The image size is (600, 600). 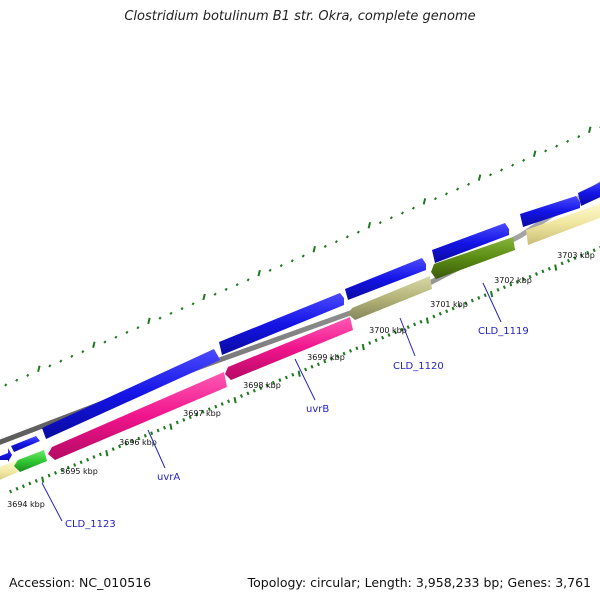 I want to click on callout-line-uvrA, so click(x=156, y=449).